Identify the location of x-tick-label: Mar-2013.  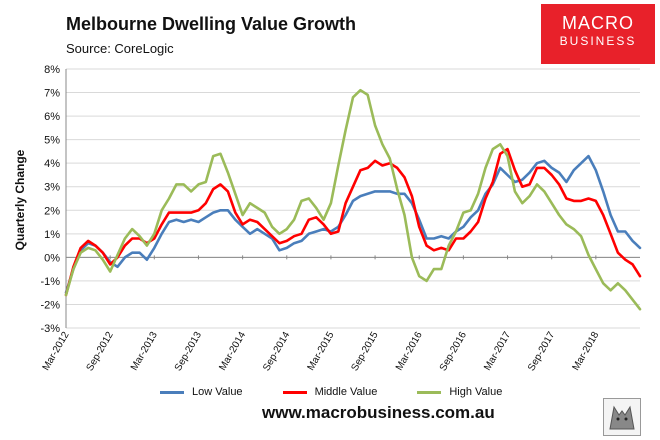
(144, 351).